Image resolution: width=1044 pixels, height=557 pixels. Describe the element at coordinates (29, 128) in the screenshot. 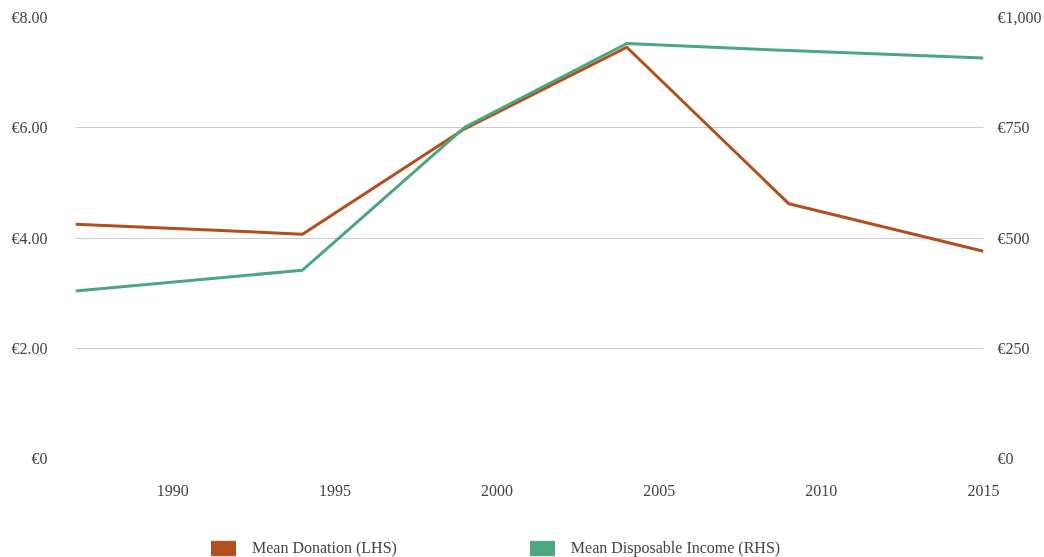

I see `y-tick-label: €6.00` at that location.